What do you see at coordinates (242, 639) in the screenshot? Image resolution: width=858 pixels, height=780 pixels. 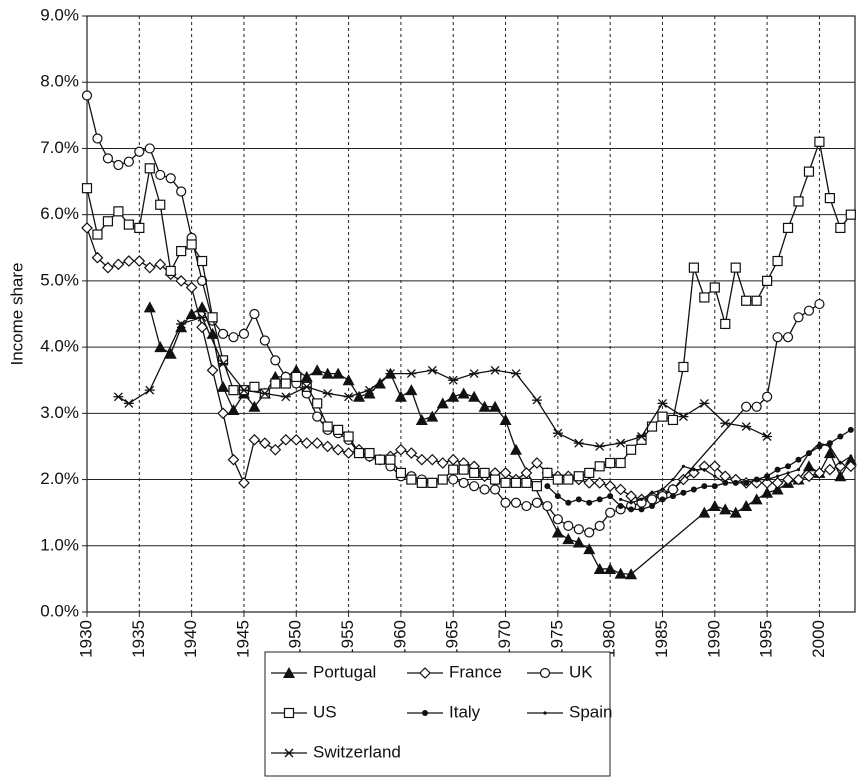 I see `x-tick-label: 1945` at bounding box center [242, 639].